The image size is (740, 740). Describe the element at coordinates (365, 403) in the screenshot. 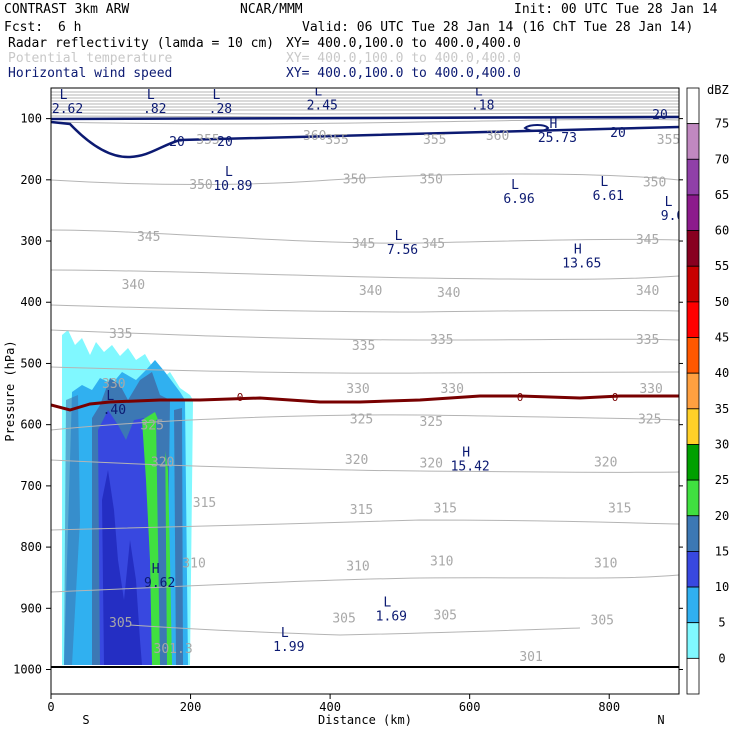

I see `freezing-level` at that location.